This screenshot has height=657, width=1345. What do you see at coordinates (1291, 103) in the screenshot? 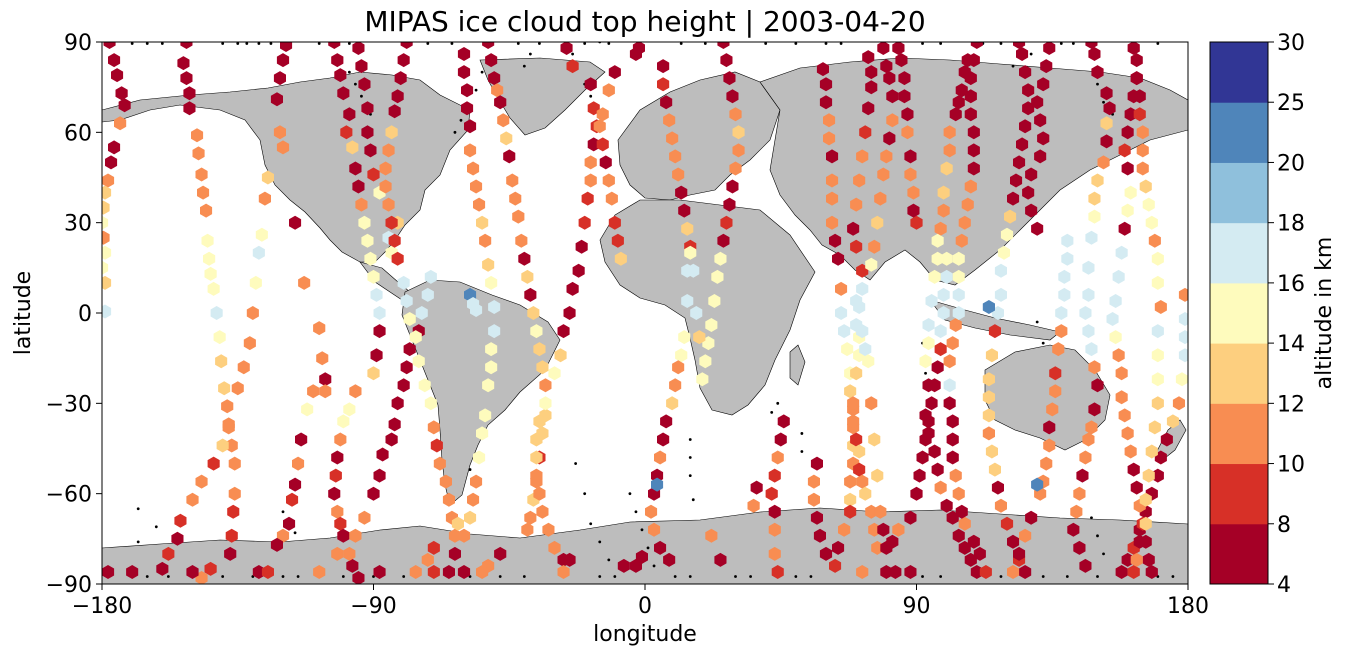
I see `colorbar-tick-label: 25` at bounding box center [1291, 103].